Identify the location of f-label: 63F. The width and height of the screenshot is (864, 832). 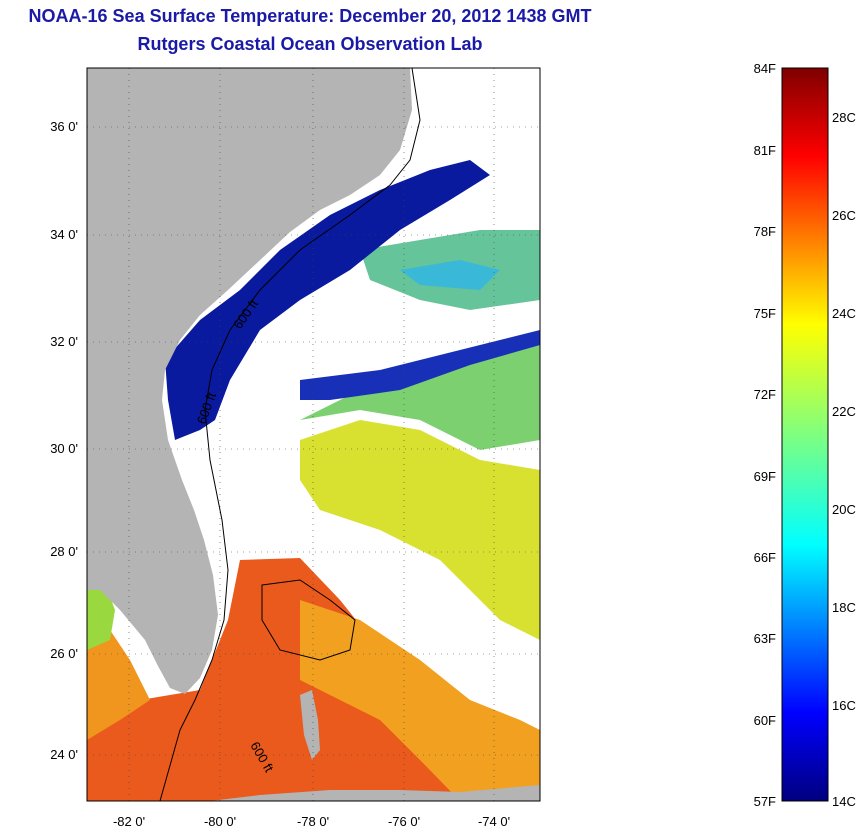
(765, 638).